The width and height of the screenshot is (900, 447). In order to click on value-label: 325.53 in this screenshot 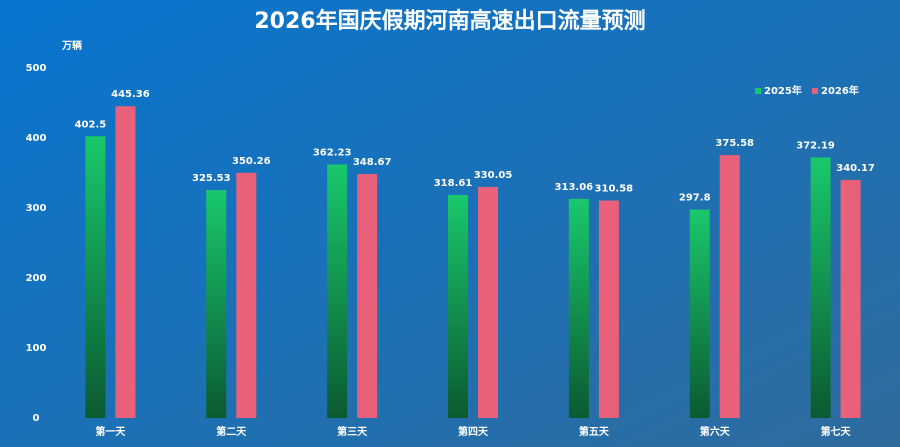, I will do `click(211, 178)`.